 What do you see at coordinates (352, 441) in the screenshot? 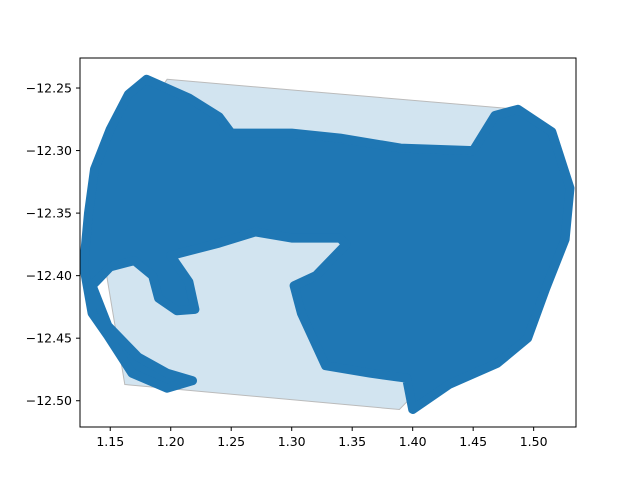
I see `x-tick-label: 1.35` at bounding box center [352, 441].